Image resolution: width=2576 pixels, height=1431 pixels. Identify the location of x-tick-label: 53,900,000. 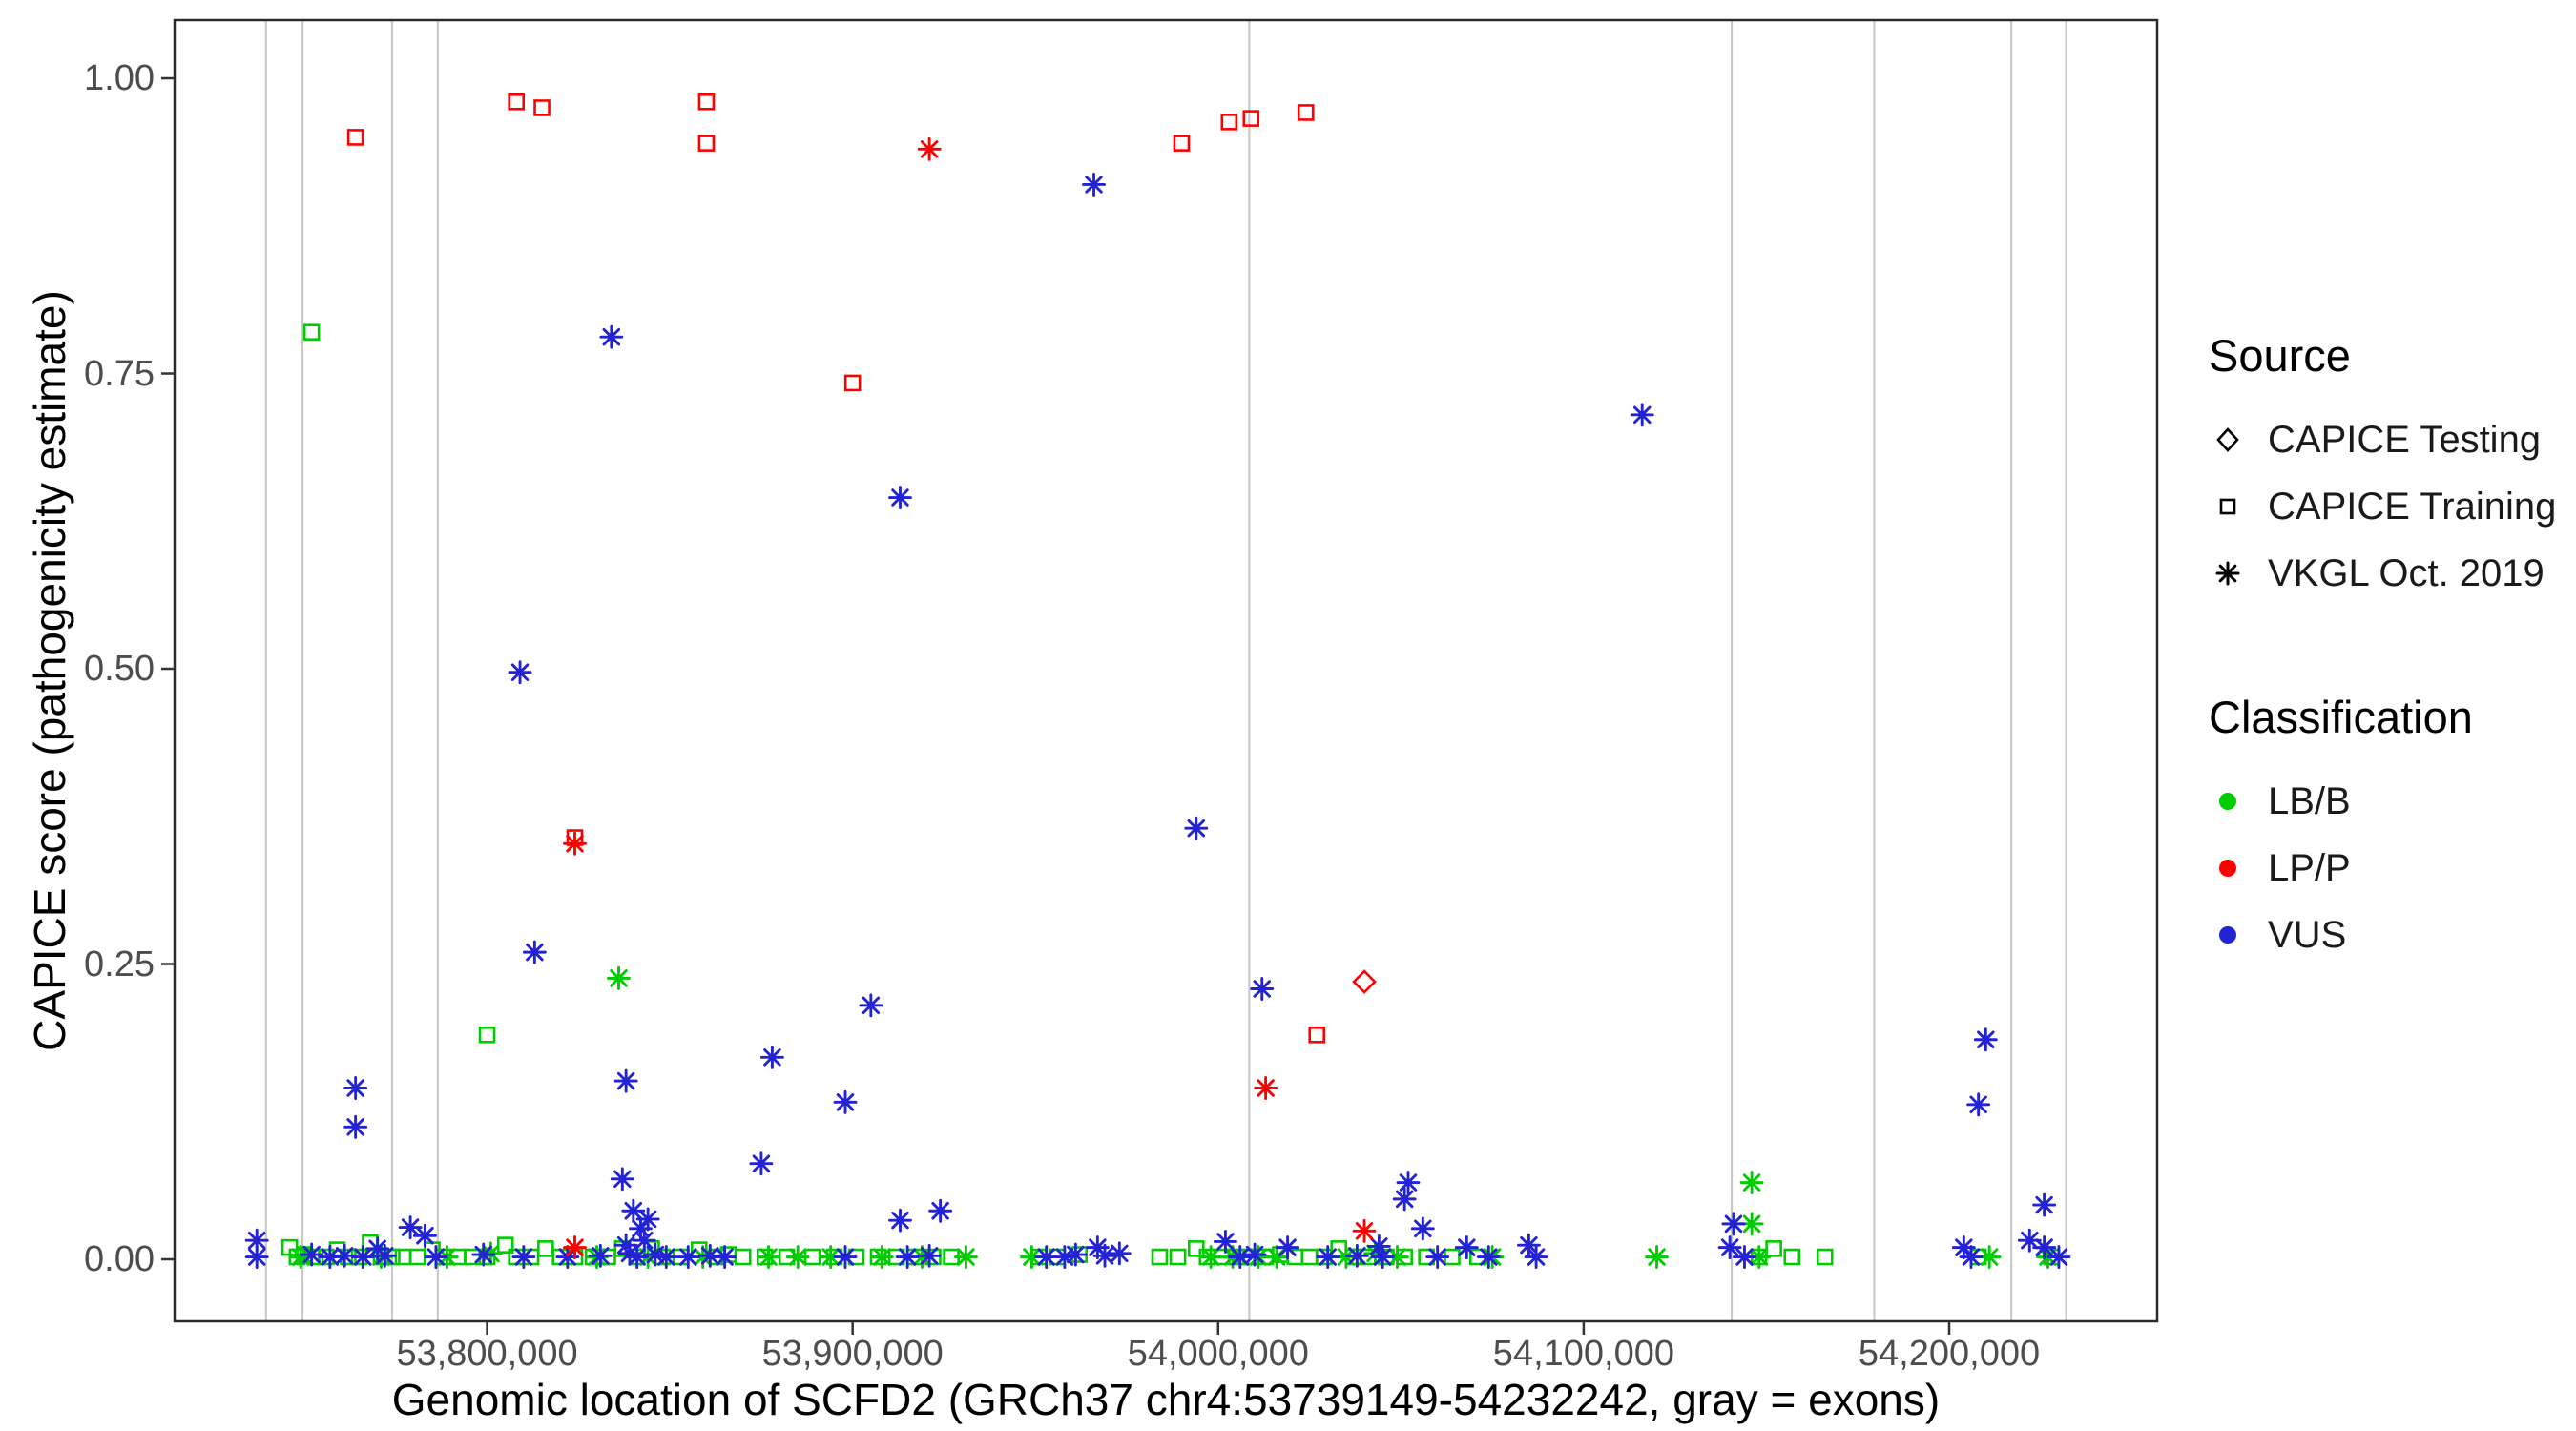
(852, 1354).